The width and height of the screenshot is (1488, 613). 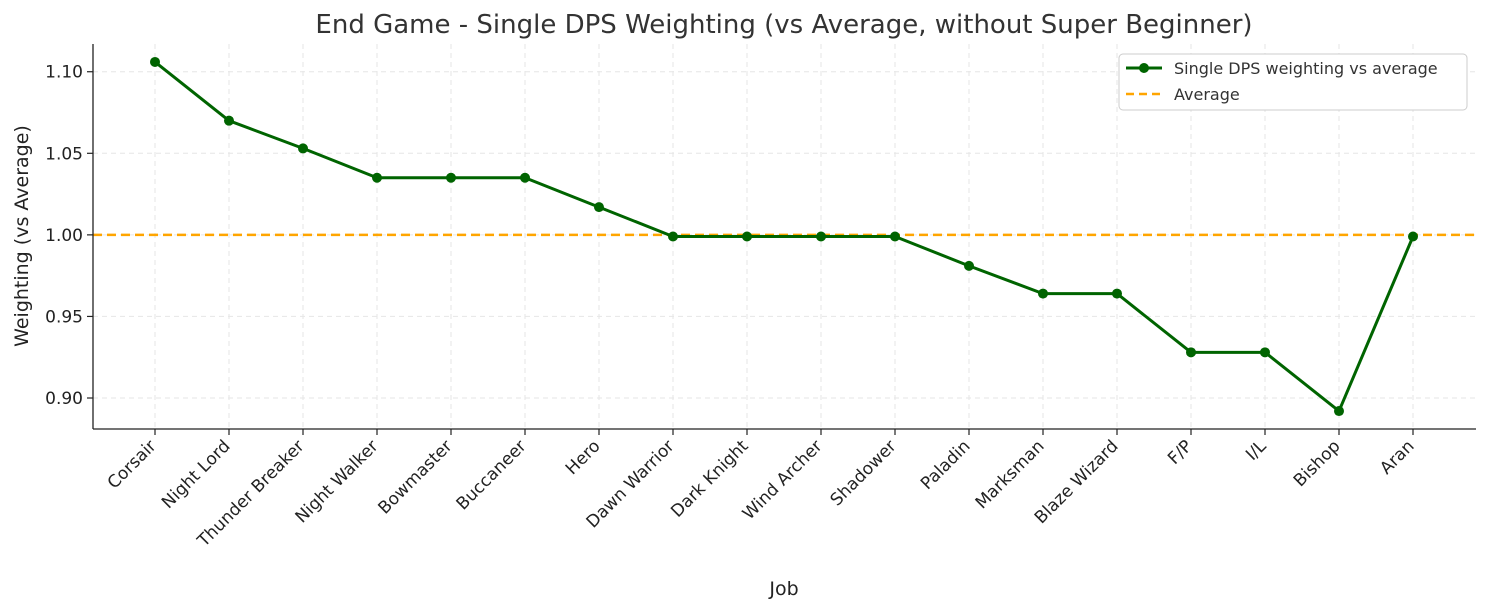 I want to click on x-tick-label: F/P, so click(x=1180, y=452).